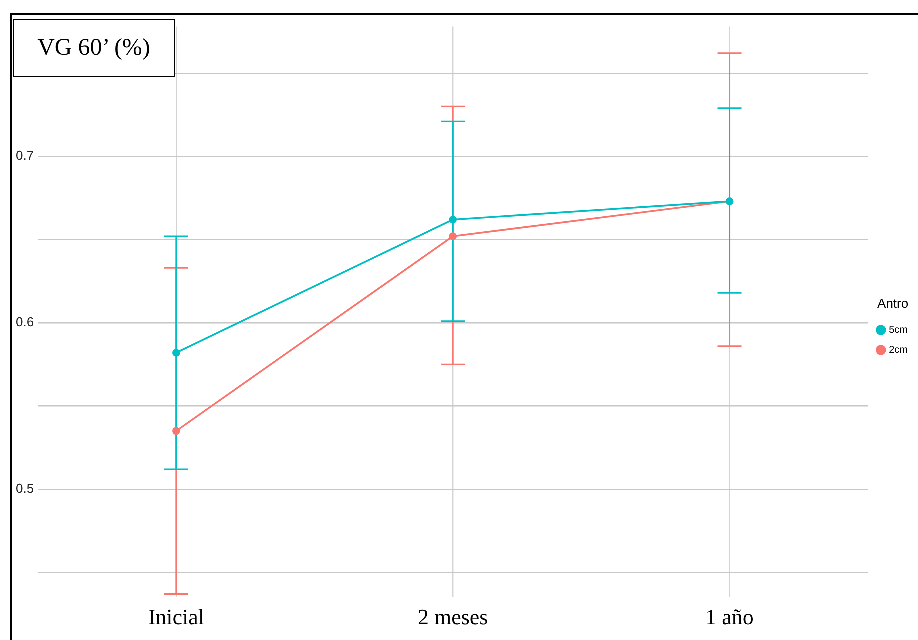 The width and height of the screenshot is (918, 640). I want to click on legend-title: Antro, so click(893, 303).